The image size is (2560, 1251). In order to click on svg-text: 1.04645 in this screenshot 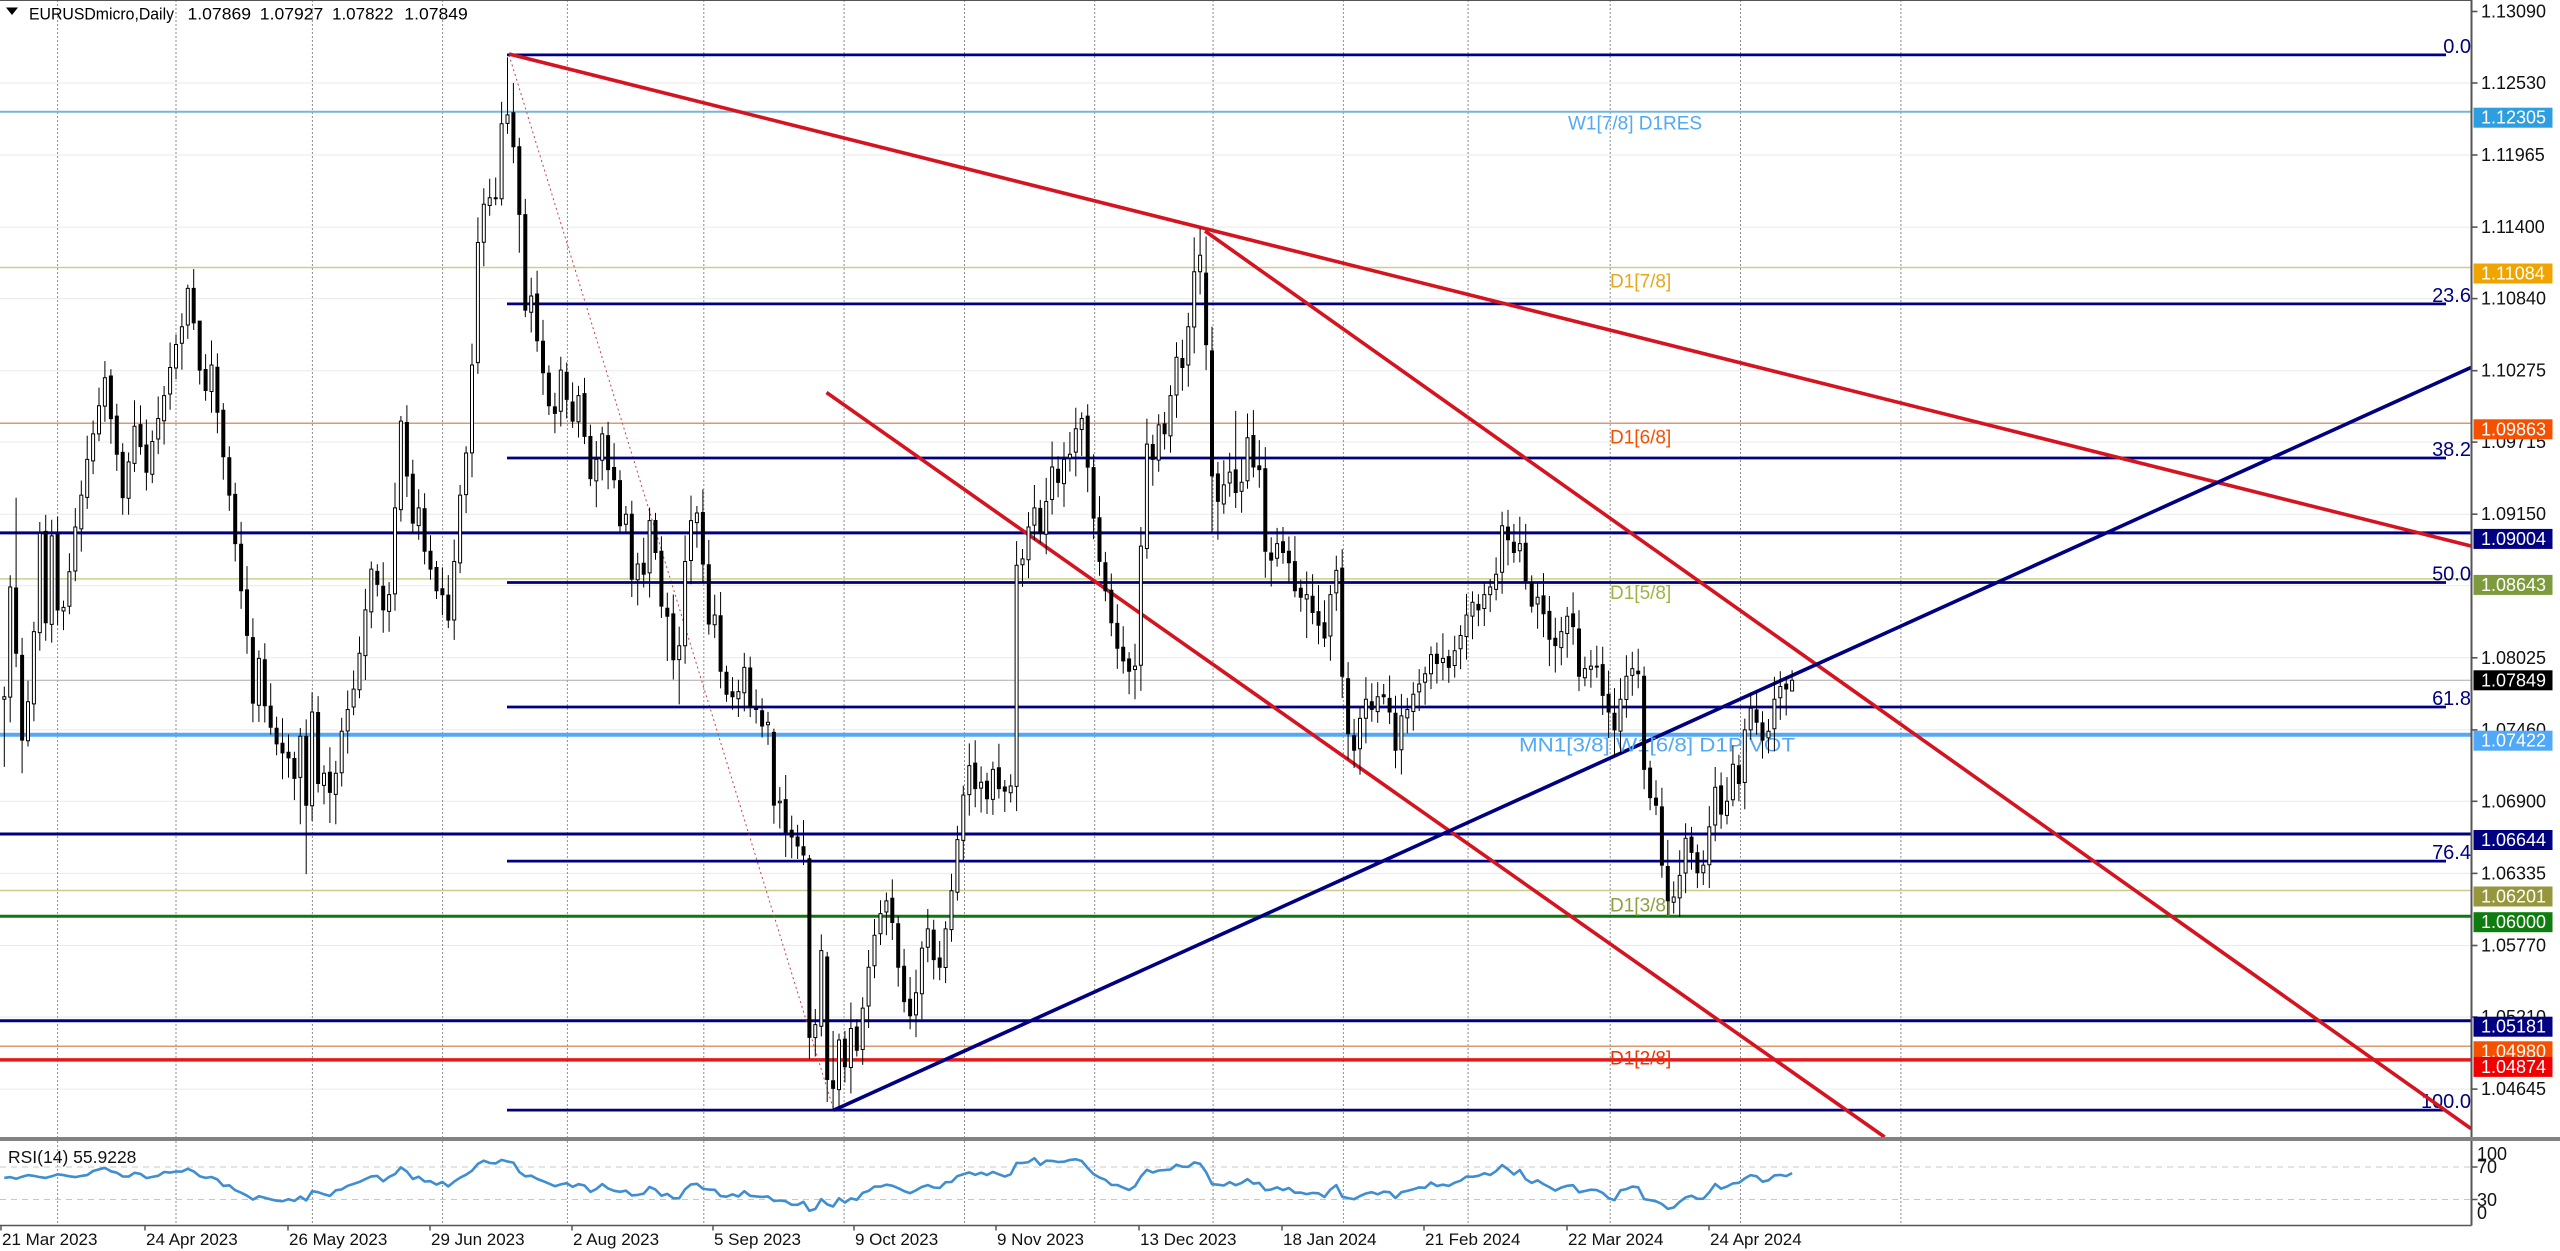, I will do `click(2513, 1089)`.